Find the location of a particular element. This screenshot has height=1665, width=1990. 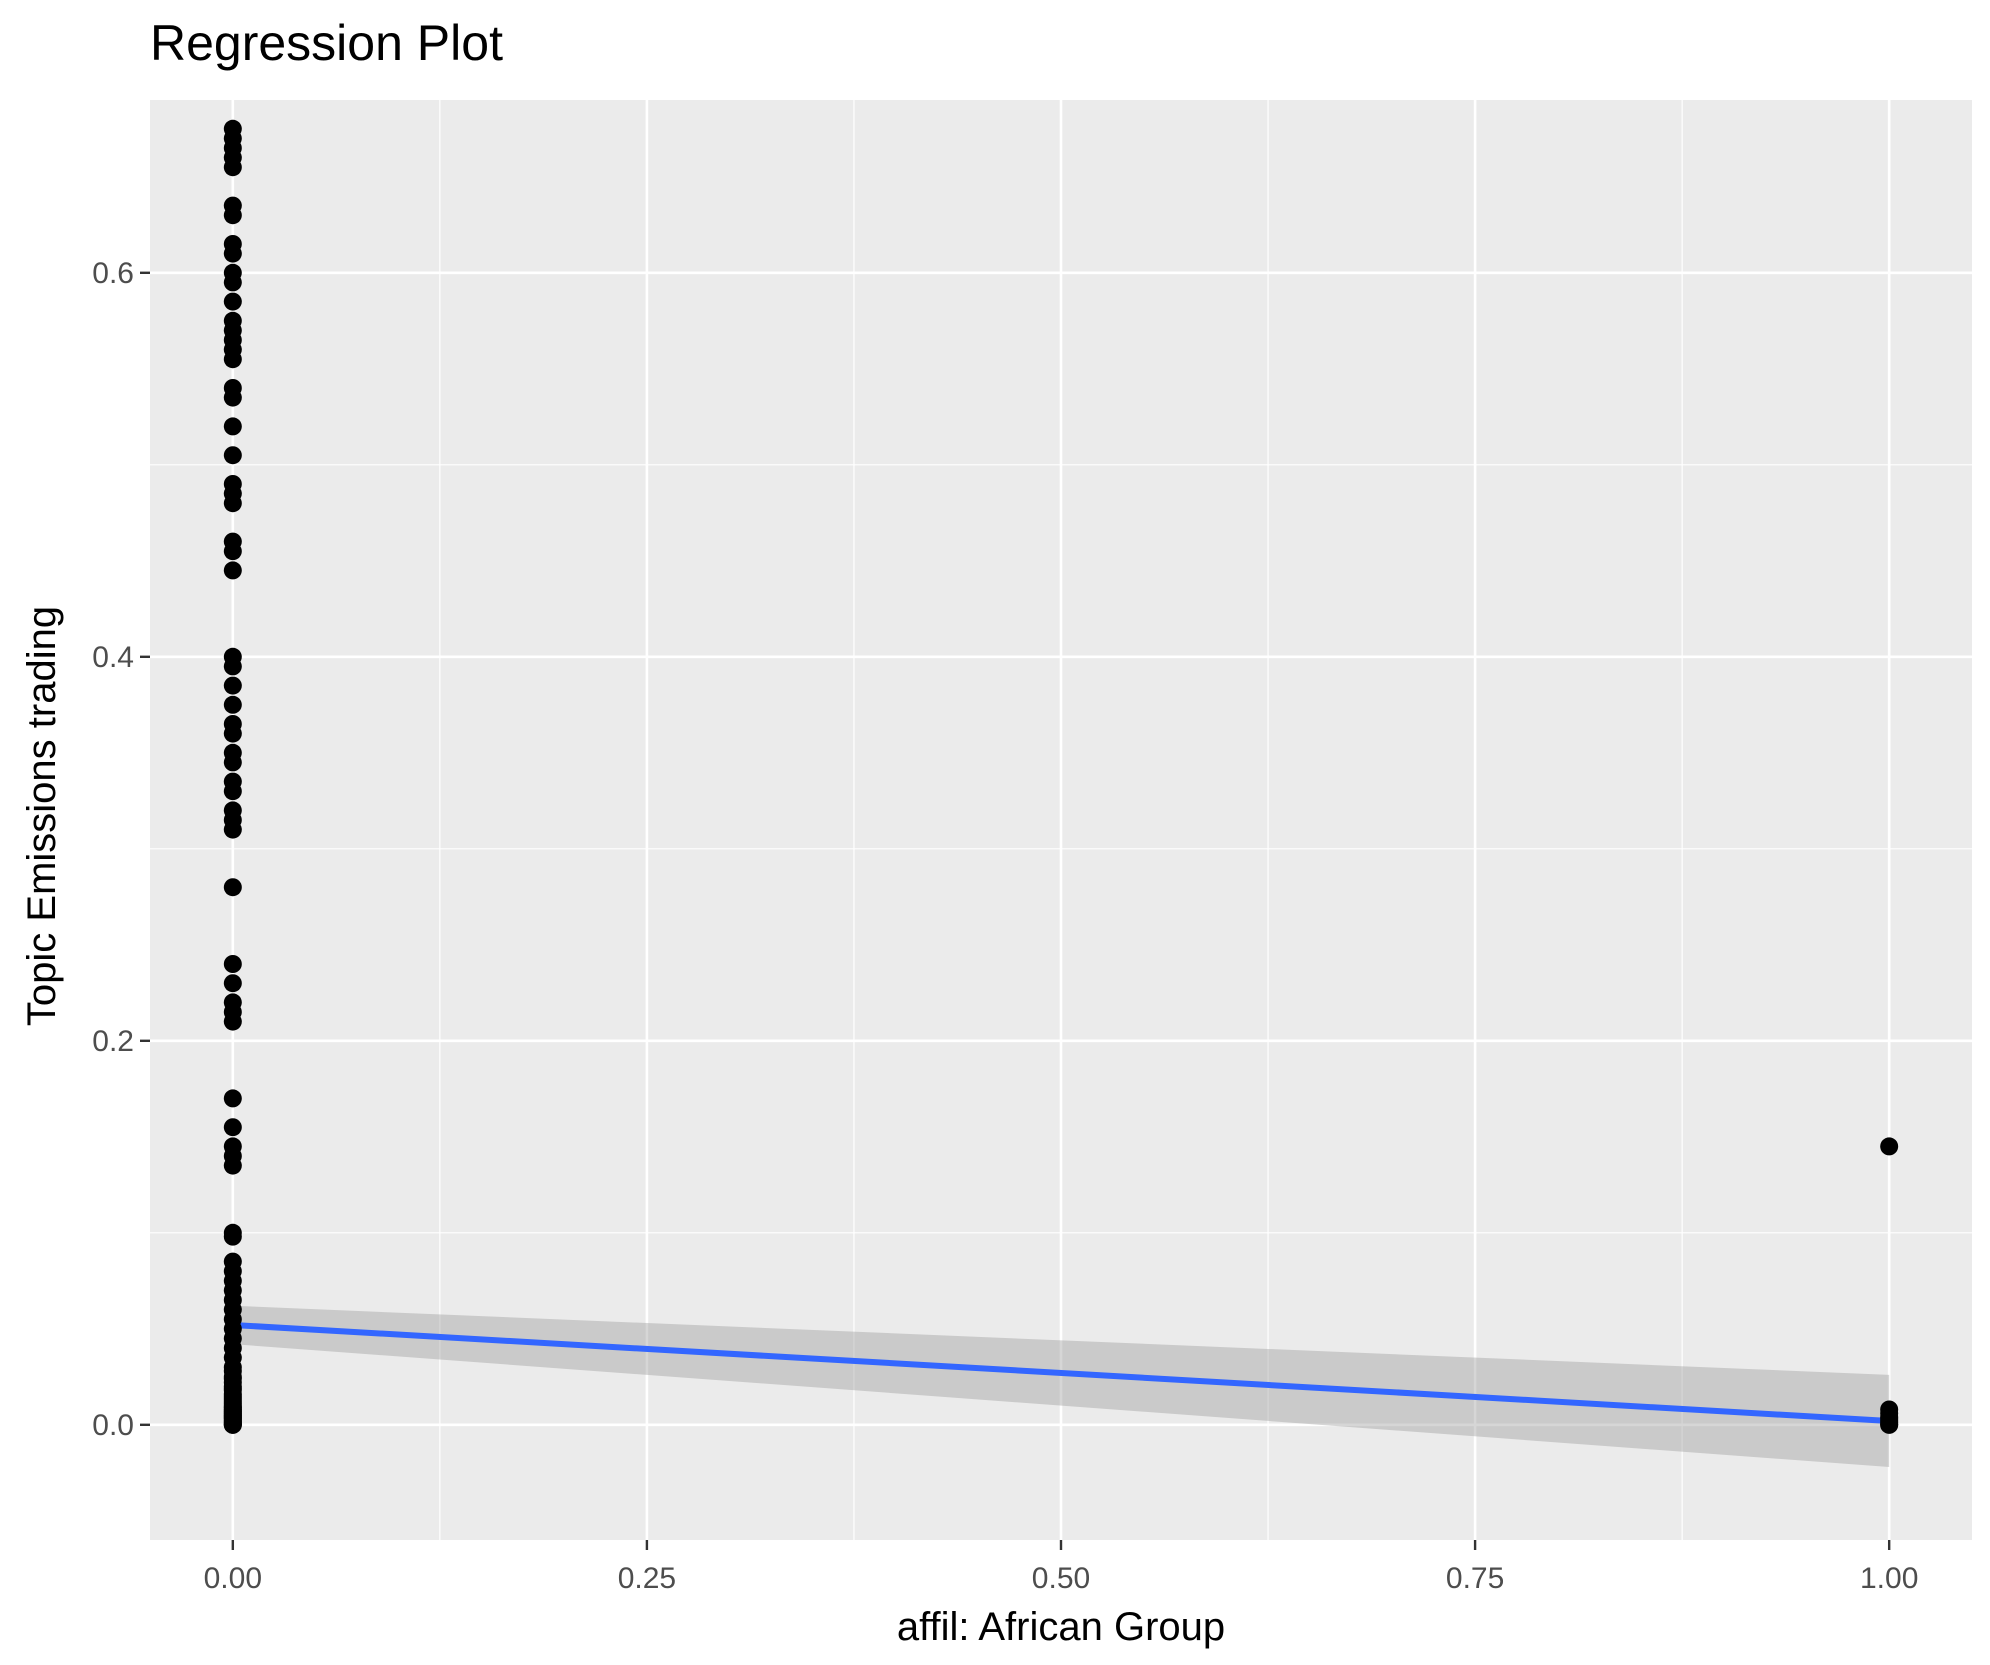

y-tick-label: 0.2 is located at coordinates (113, 1041).